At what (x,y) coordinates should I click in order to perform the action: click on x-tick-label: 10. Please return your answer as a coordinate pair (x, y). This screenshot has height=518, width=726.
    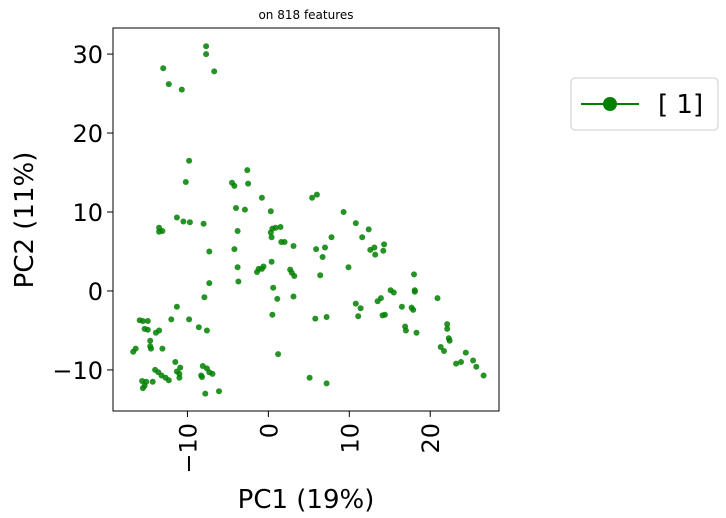
    Looking at the image, I should click on (350, 438).